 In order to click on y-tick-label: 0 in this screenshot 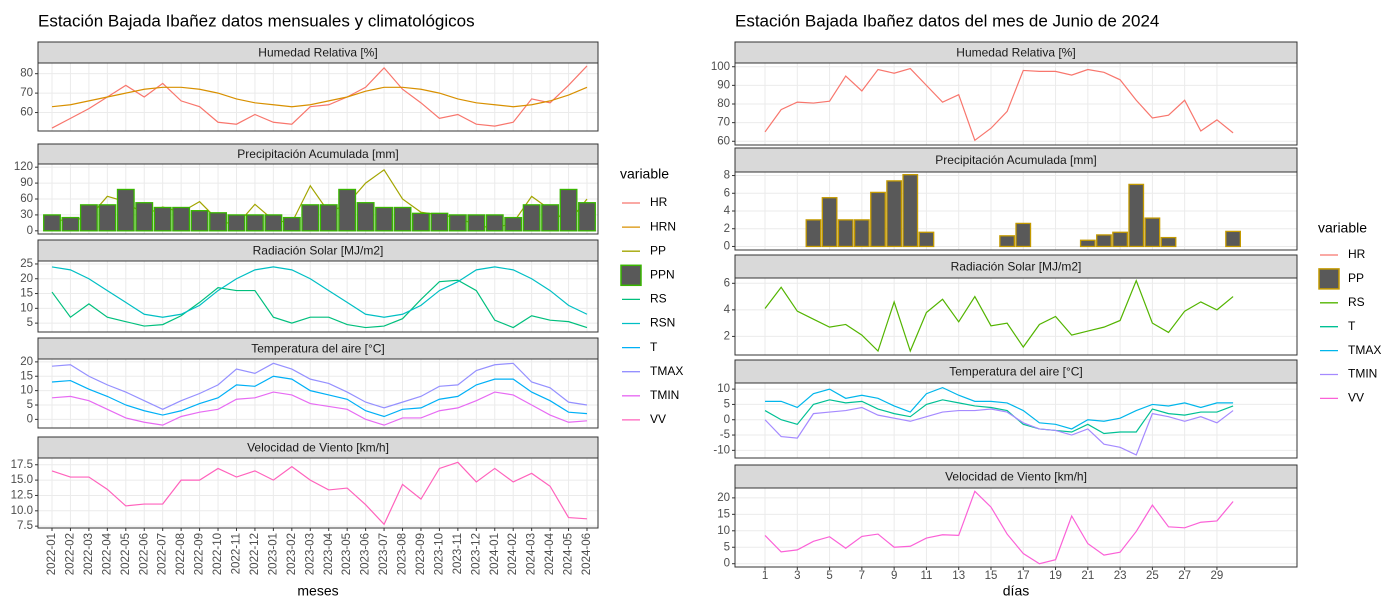, I will do `click(30, 419)`.